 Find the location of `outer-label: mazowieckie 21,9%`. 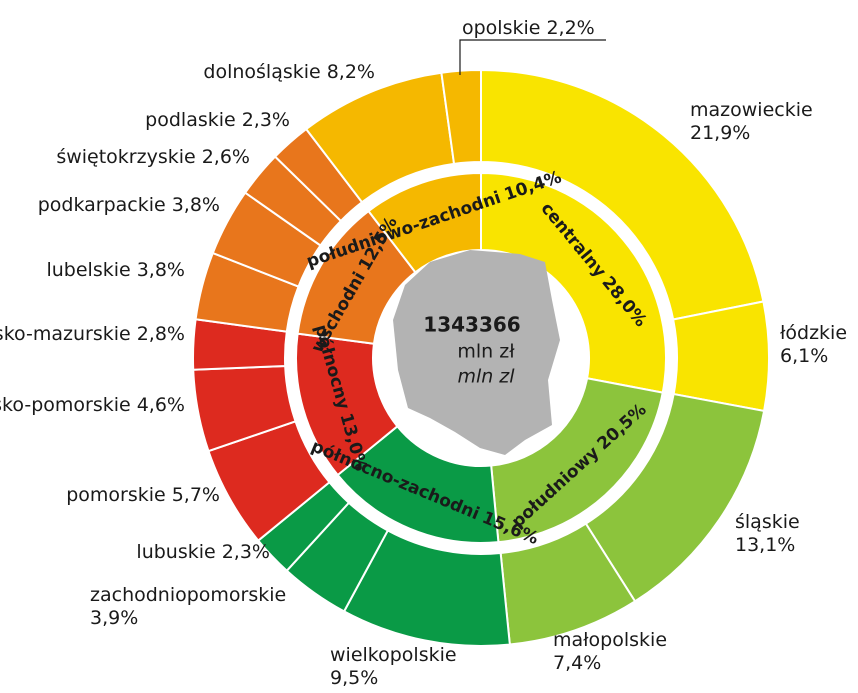

outer-label: mazowieckie 21,9% is located at coordinates (751, 121).